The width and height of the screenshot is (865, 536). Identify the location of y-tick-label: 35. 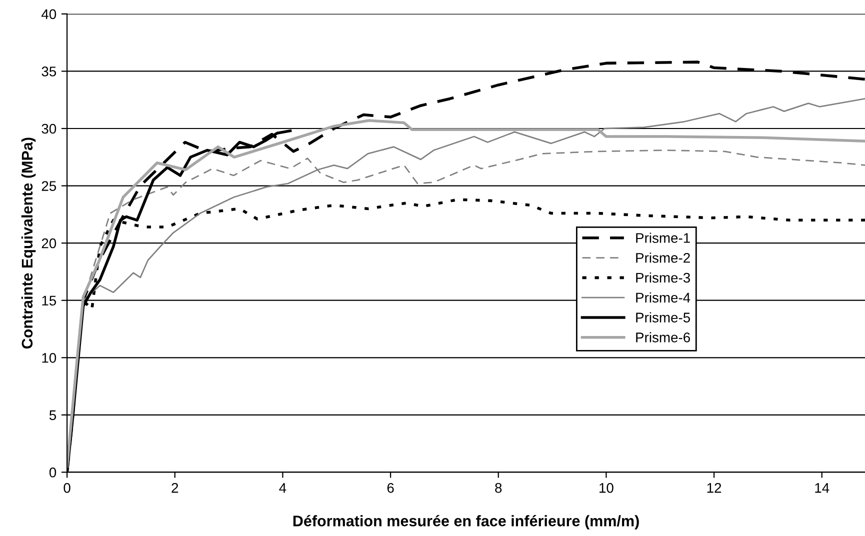
(49, 71).